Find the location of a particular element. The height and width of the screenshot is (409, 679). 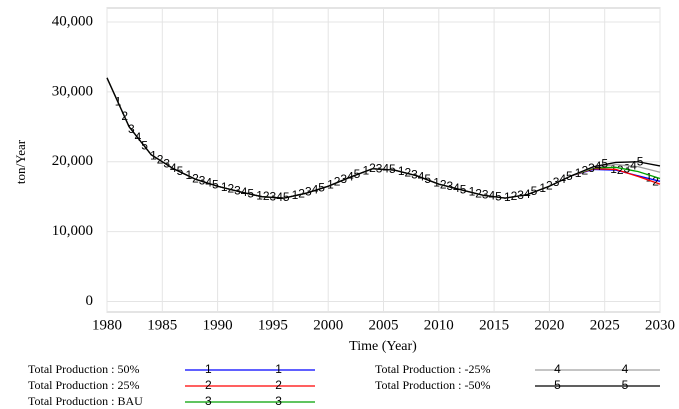

x-tick-label: 2005 is located at coordinates (384, 325).